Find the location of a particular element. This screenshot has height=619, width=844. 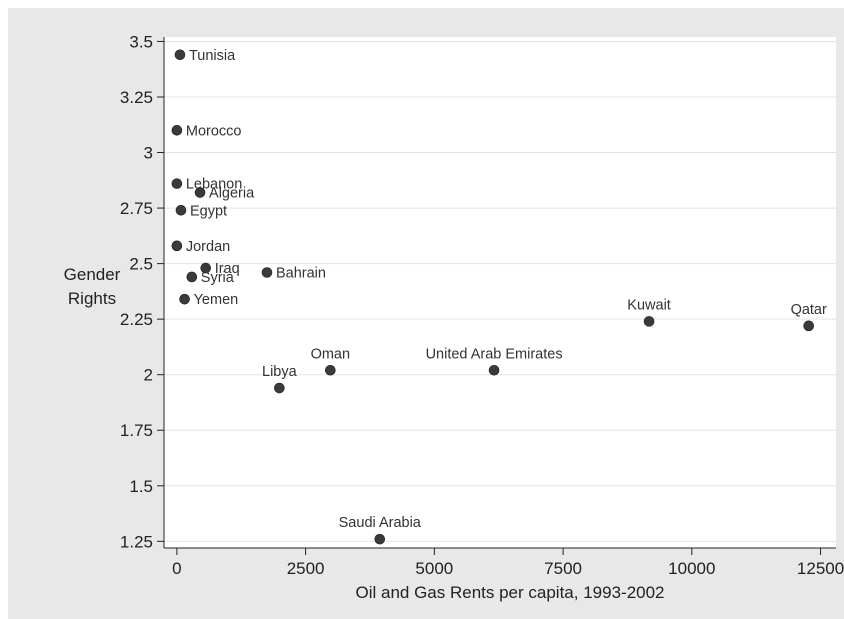

y-tick-label: 2.25 is located at coordinates (136, 319).